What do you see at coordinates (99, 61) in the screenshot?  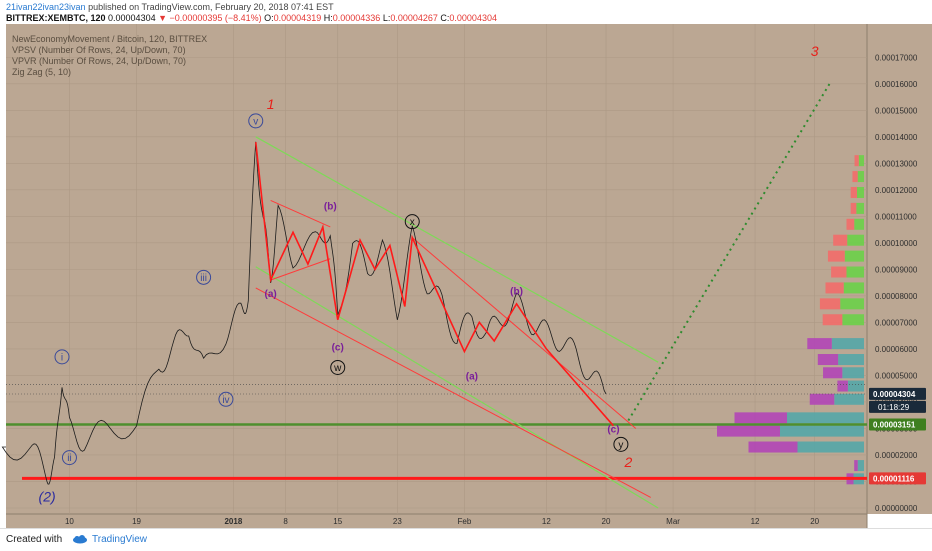 I see `legend-item: VPVR (Number Of Rows, 24, Up/Down, 70)` at bounding box center [99, 61].